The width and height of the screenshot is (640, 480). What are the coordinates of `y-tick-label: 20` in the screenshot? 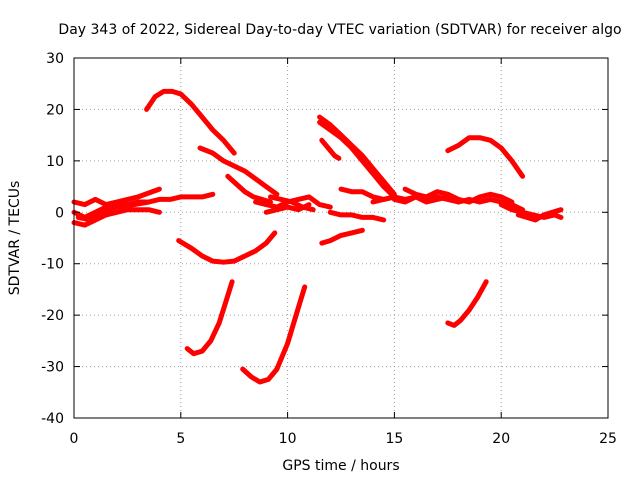 It's located at (55, 110).